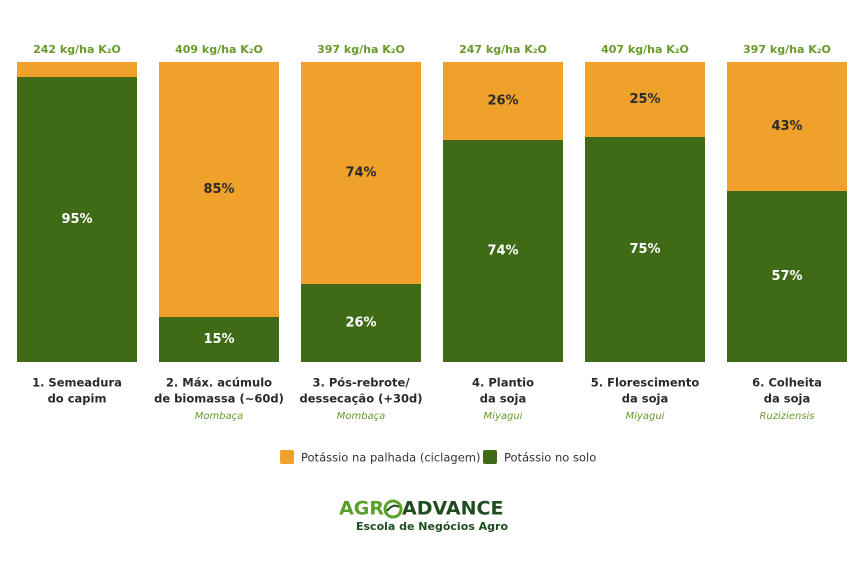 The image size is (859, 561). What do you see at coordinates (361, 509) in the screenshot?
I see `brand-left: AGR` at bounding box center [361, 509].